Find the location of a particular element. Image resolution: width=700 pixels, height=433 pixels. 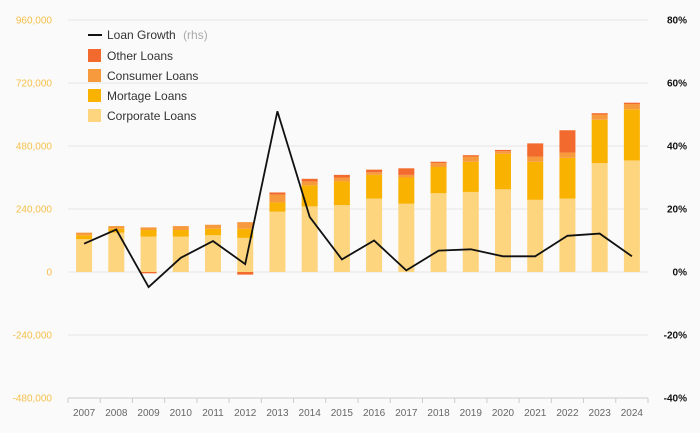

y-axis-left-tick-label: 720,000 is located at coordinates (34, 84).